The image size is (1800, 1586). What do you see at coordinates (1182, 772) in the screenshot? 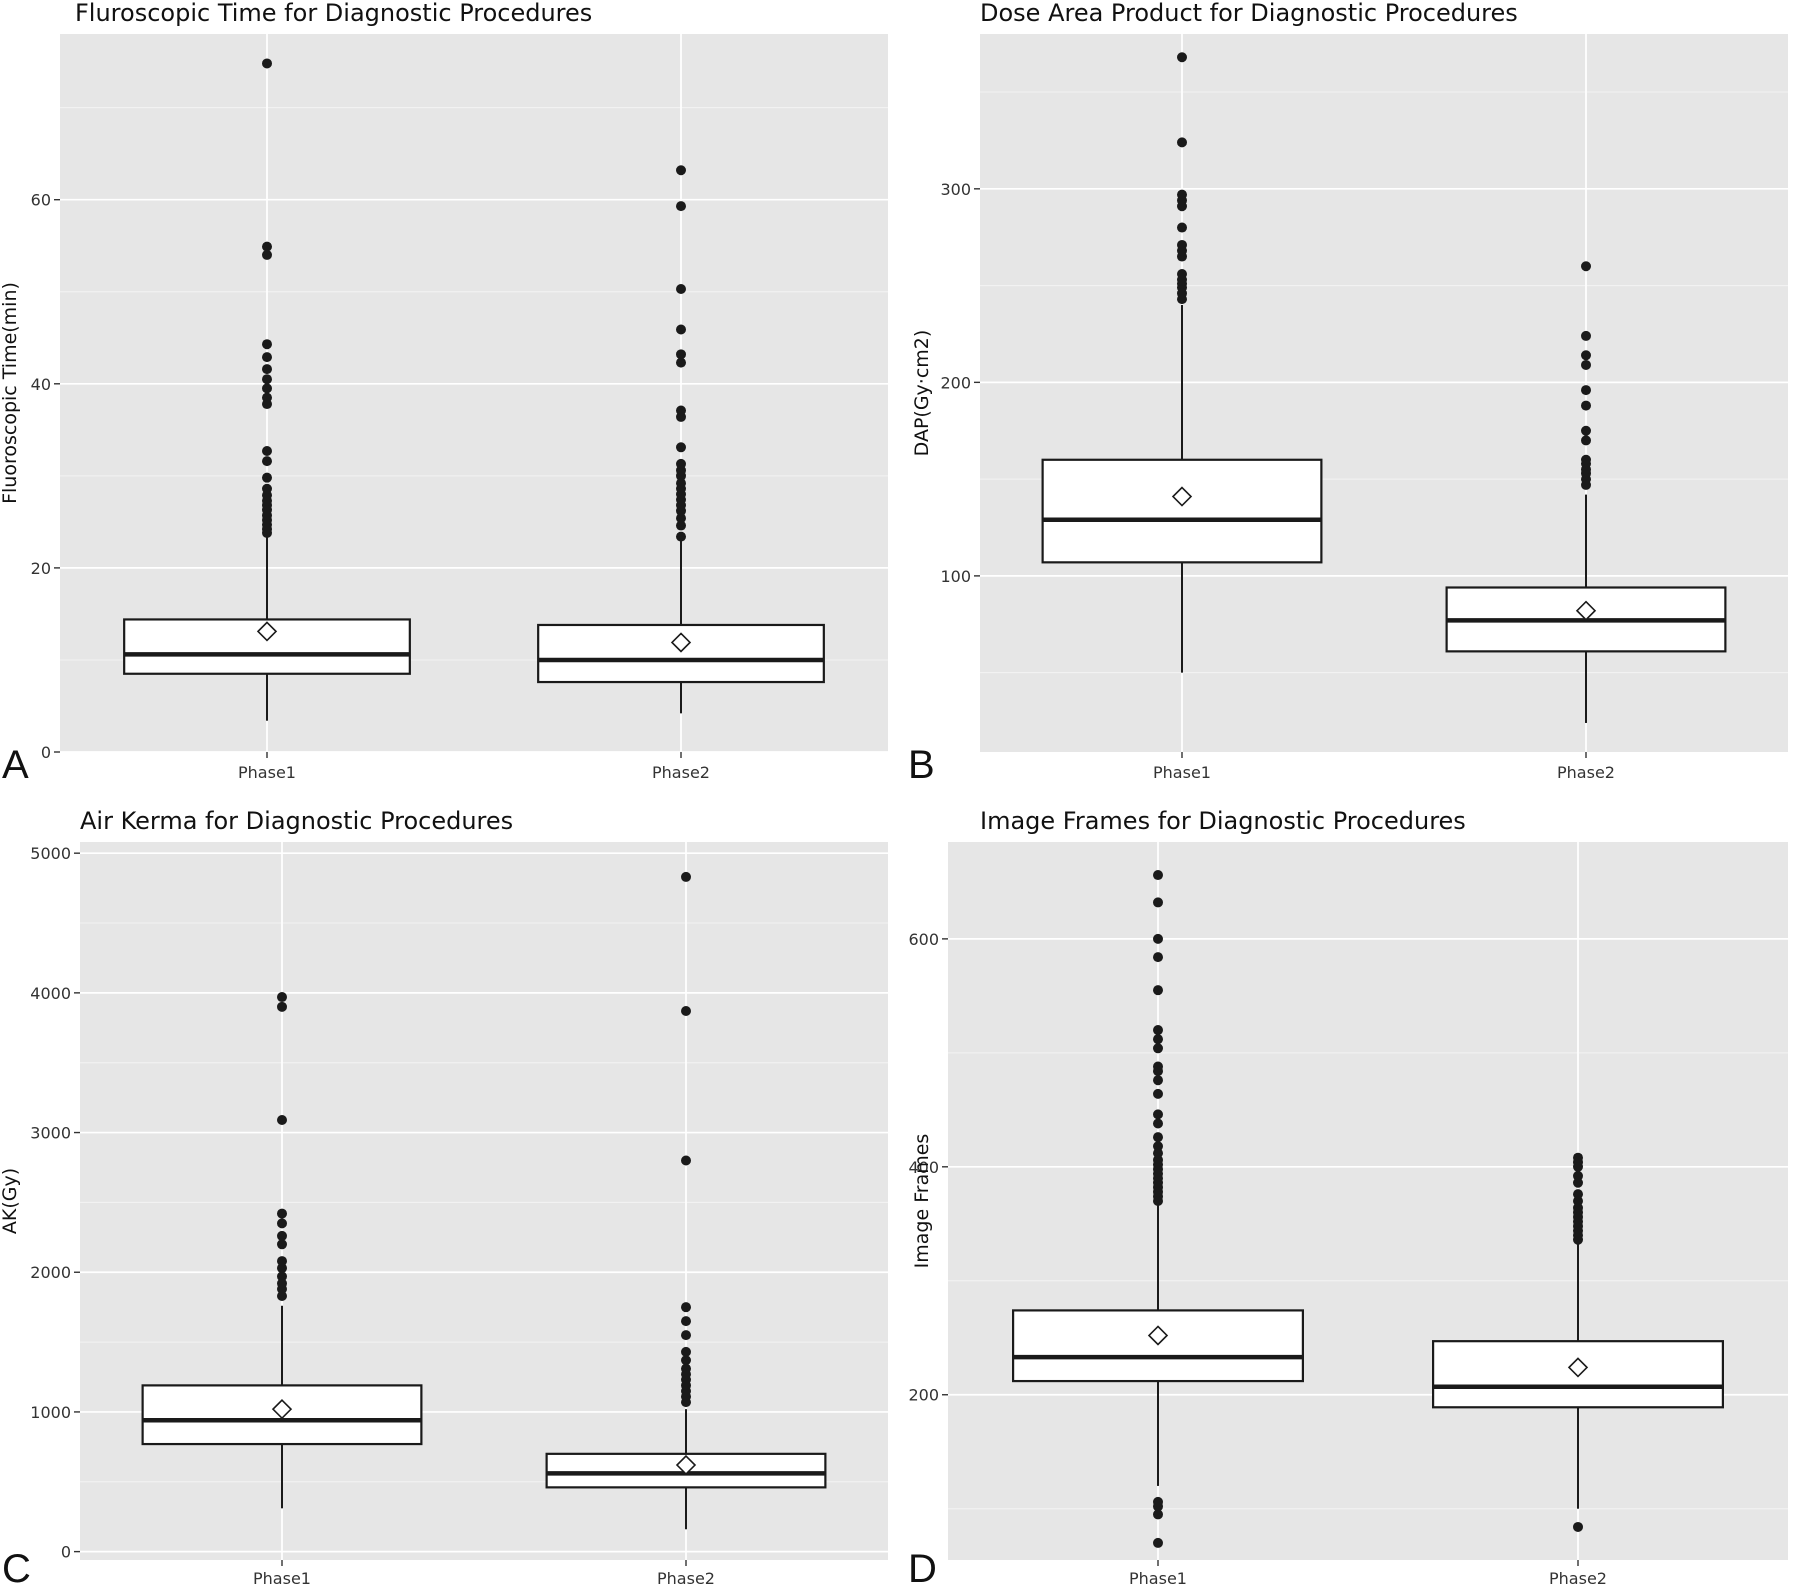
I see `panel-b-x-tick-label: Phase1` at bounding box center [1182, 772].